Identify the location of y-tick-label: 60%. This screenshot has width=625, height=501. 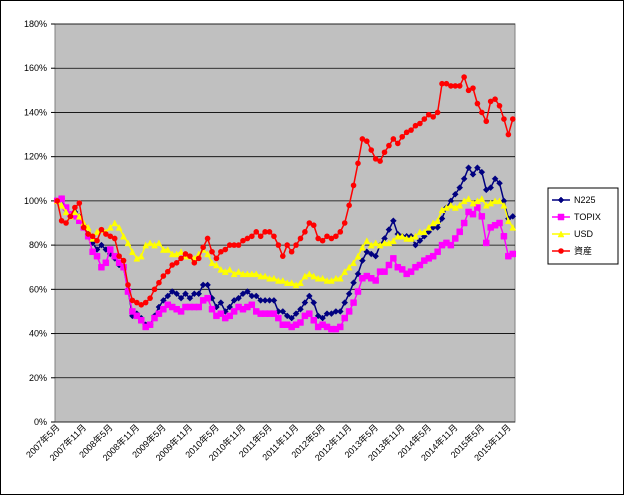
(38, 289).